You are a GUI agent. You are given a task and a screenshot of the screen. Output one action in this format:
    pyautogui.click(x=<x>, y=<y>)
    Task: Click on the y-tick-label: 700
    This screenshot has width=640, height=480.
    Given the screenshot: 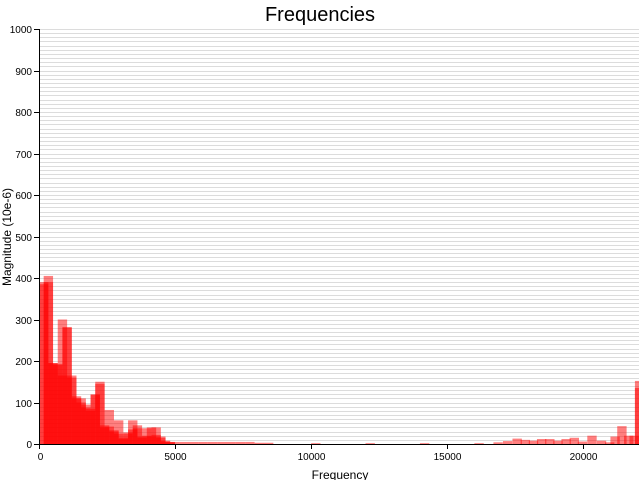 What is the action you would take?
    pyautogui.click(x=23, y=155)
    